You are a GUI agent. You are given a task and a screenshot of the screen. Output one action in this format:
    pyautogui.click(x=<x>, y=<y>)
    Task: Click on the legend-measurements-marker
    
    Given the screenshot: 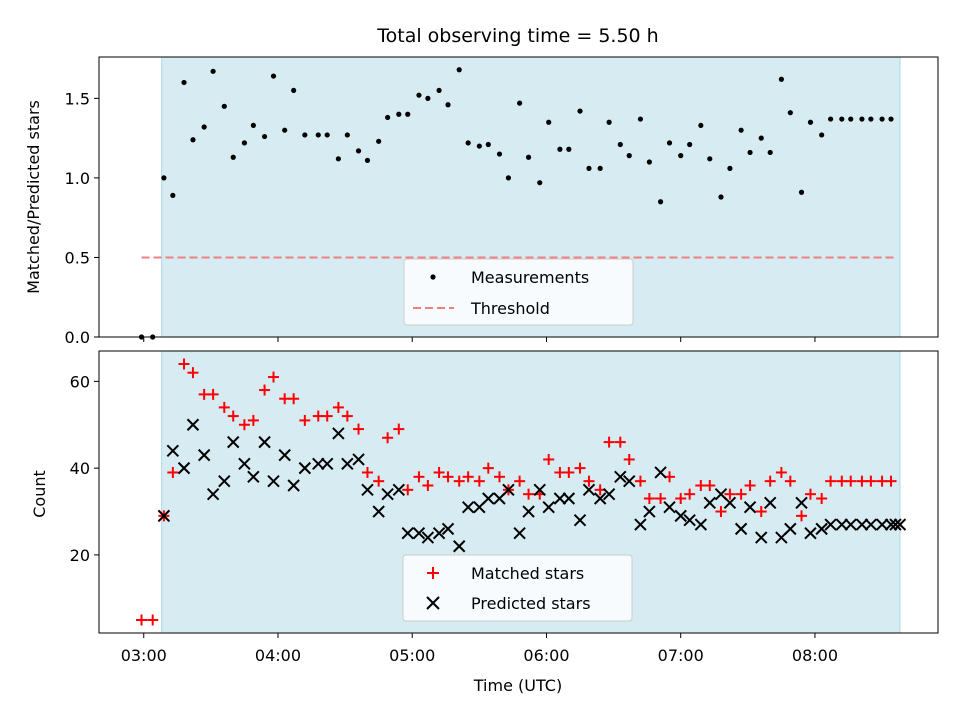 What is the action you would take?
    pyautogui.click(x=433, y=277)
    